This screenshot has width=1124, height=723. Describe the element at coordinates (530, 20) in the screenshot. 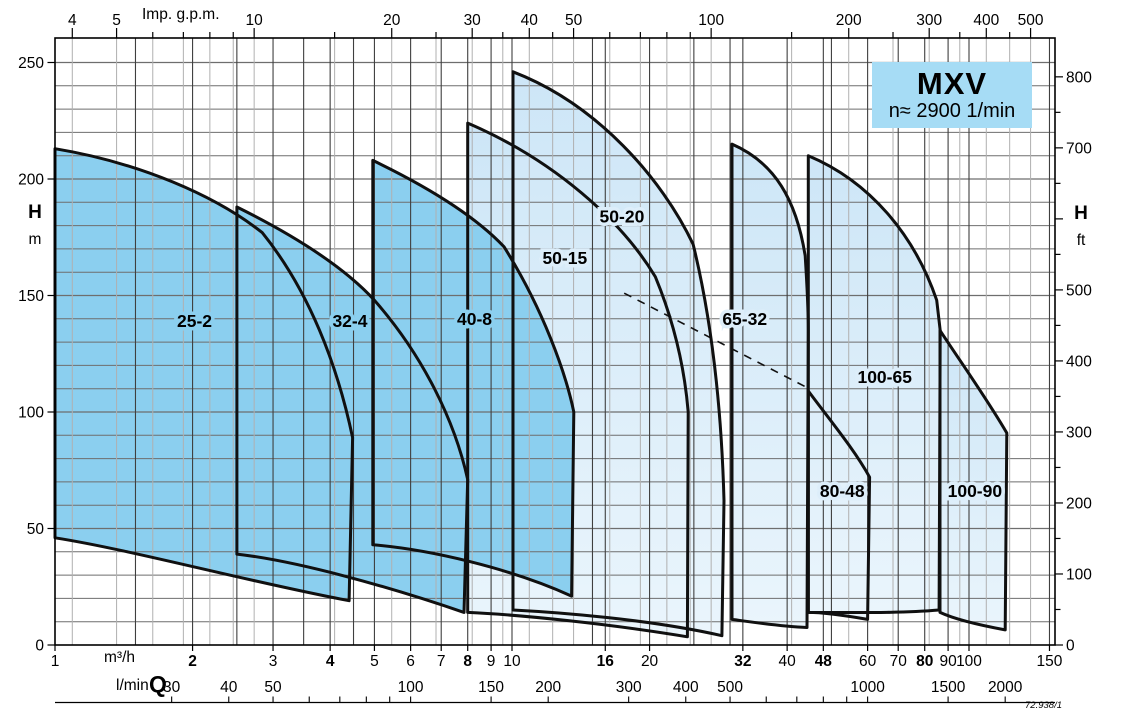

I see `top-tick-label-40: 40` at that location.